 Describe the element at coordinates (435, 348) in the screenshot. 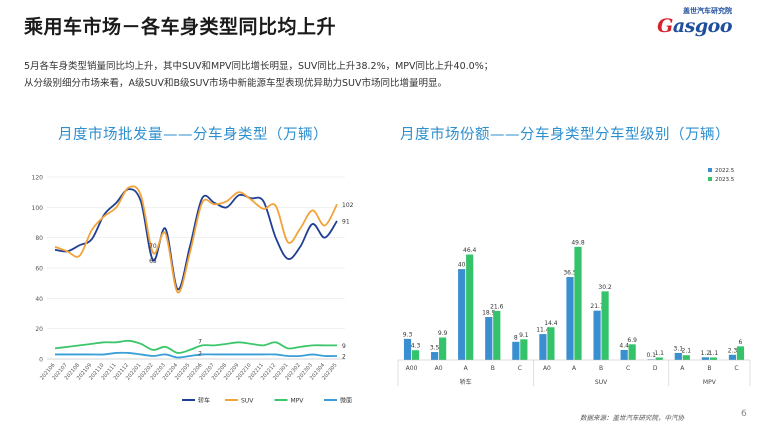

I see `bar-value-label: 3.5` at that location.